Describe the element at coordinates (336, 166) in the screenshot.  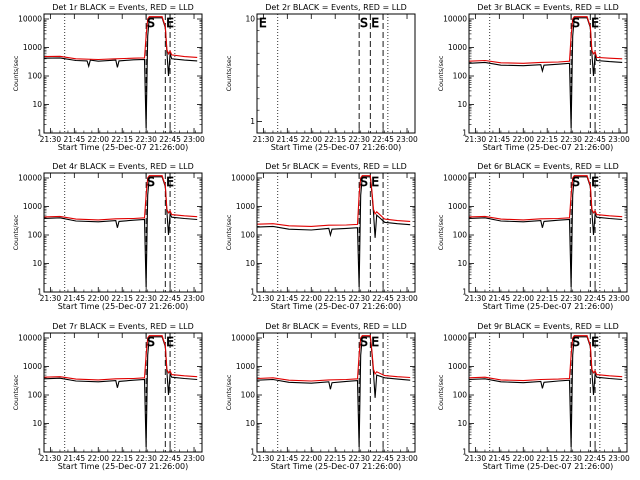
I see `panel-title: Det 5r BLACK = Events, RED = LLD` at that location.